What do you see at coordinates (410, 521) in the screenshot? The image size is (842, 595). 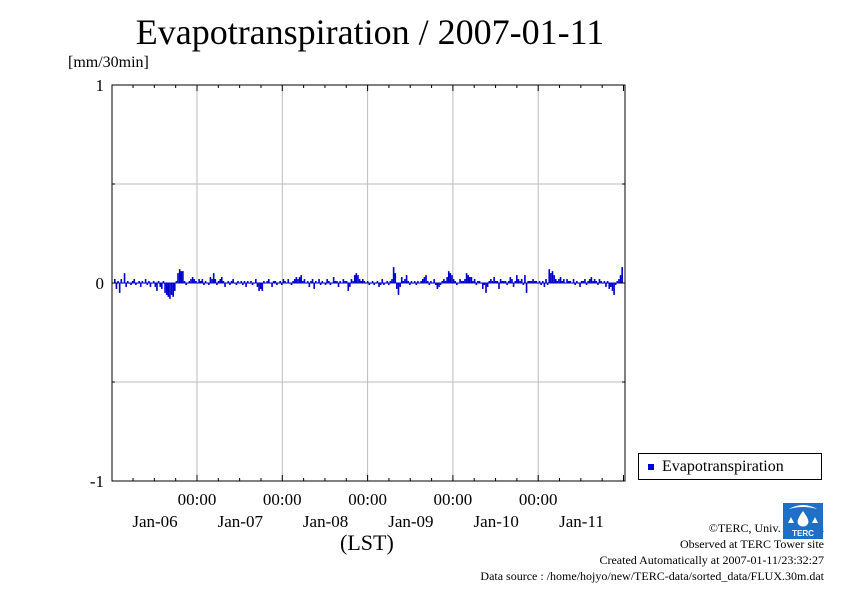 I see `x-tick-date-label: Jan-09` at bounding box center [410, 521].